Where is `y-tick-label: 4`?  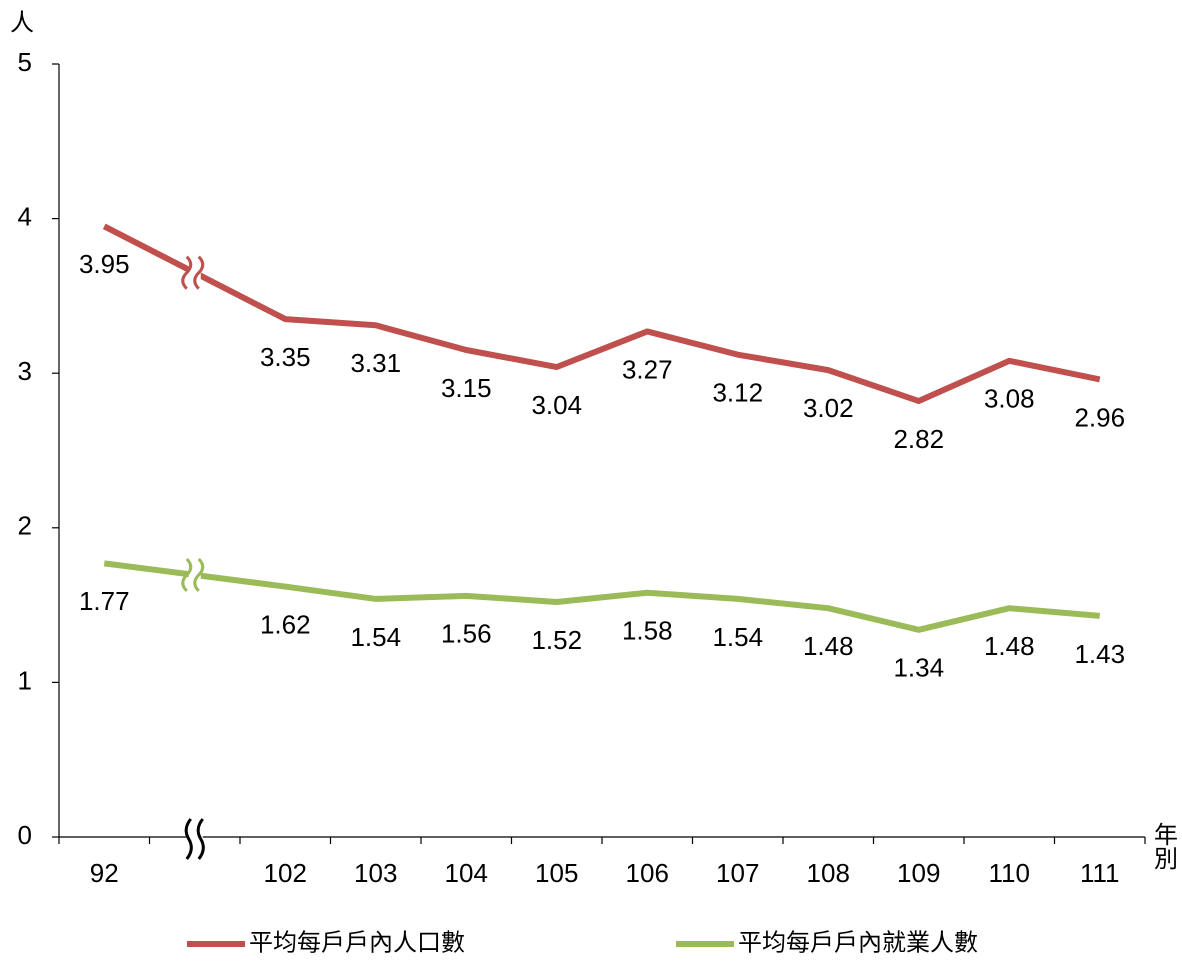 y-tick-label: 4 is located at coordinates (25, 216).